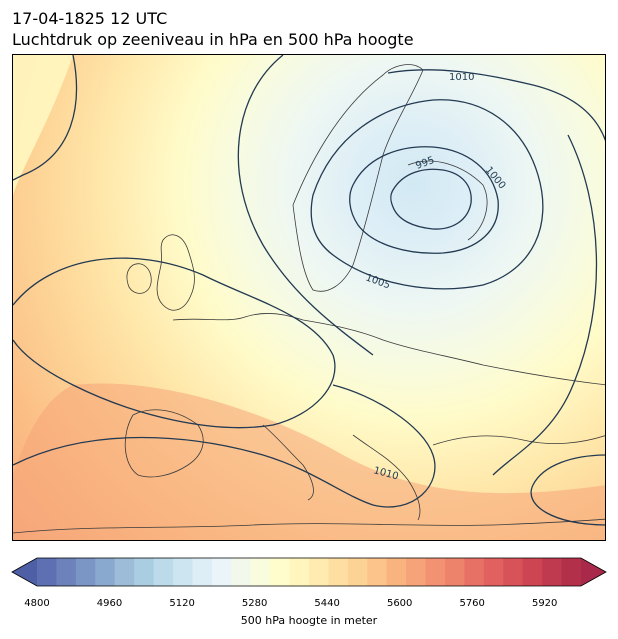 The image size is (618, 639). What do you see at coordinates (309, 620) in the screenshot?
I see `colorbar-label: 500 hPa hoogte in meter` at bounding box center [309, 620].